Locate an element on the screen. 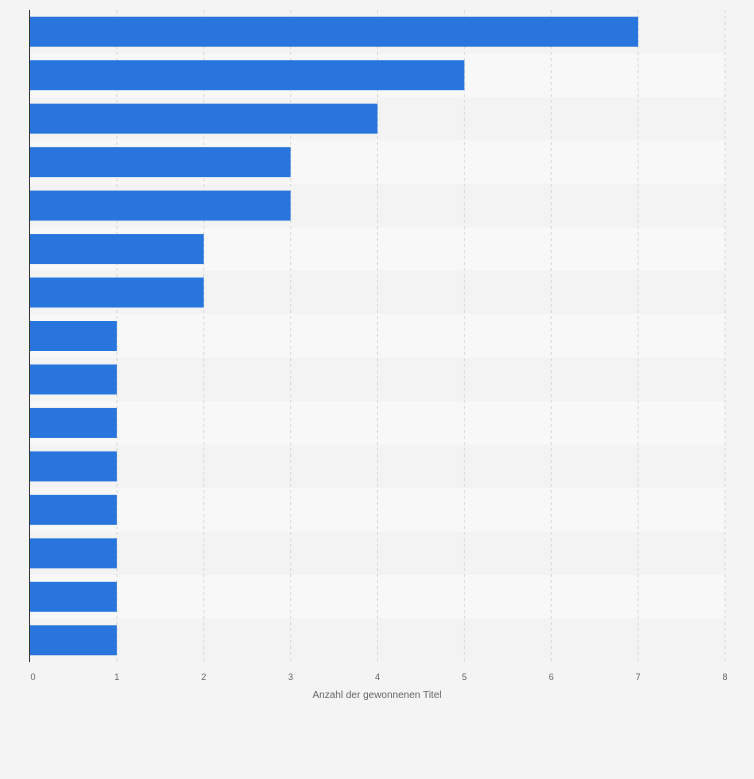 The image size is (754, 779). x-tick-label: 3 is located at coordinates (290, 677).